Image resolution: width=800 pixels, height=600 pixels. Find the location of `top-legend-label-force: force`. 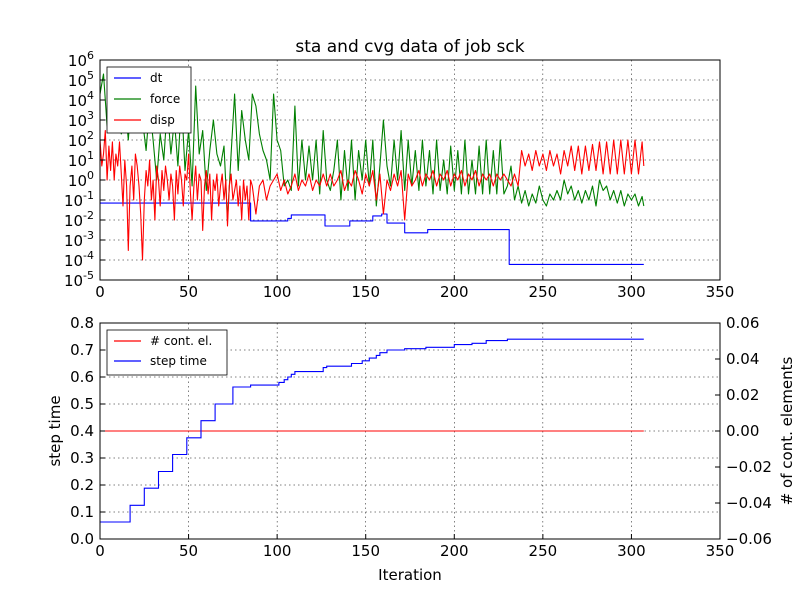

top-legend-label-force: force is located at coordinates (165, 99).